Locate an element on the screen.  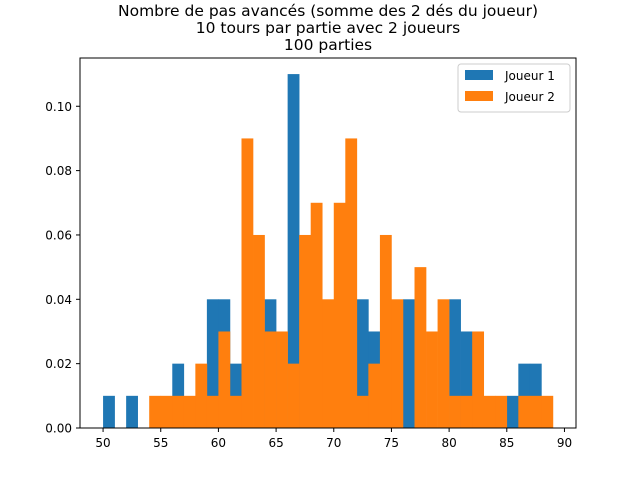
legend-label-joueur-1: Joueur 1 is located at coordinates (529, 76).